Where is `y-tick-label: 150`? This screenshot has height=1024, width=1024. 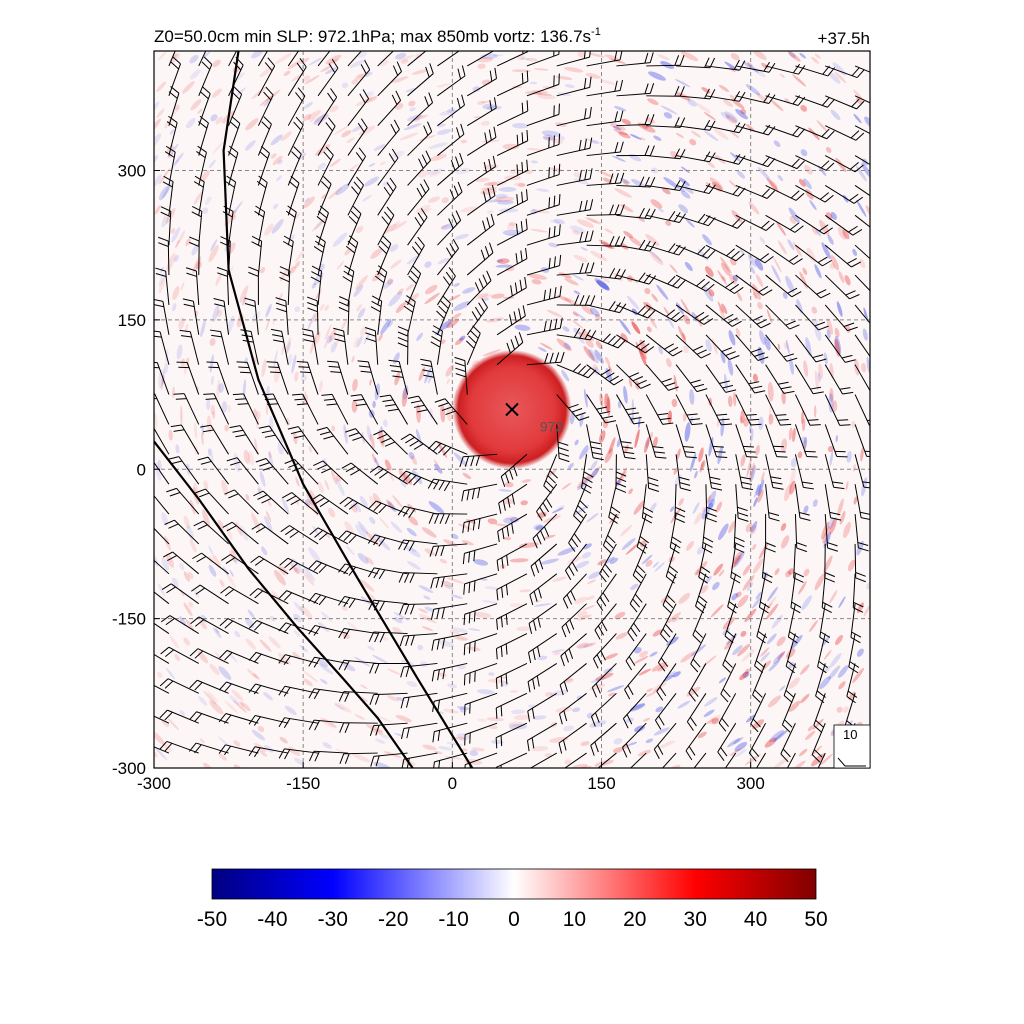
y-tick-label: 150 is located at coordinates (132, 320).